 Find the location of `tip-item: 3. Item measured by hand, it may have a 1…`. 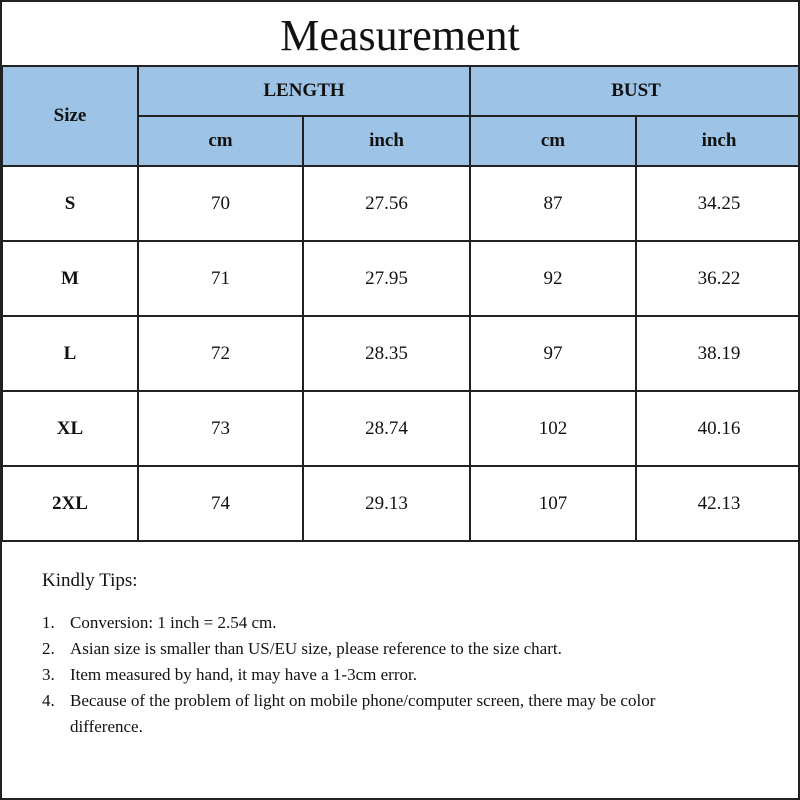

tip-item: 3. Item measured by hand, it may have a 1… is located at coordinates (366, 675).